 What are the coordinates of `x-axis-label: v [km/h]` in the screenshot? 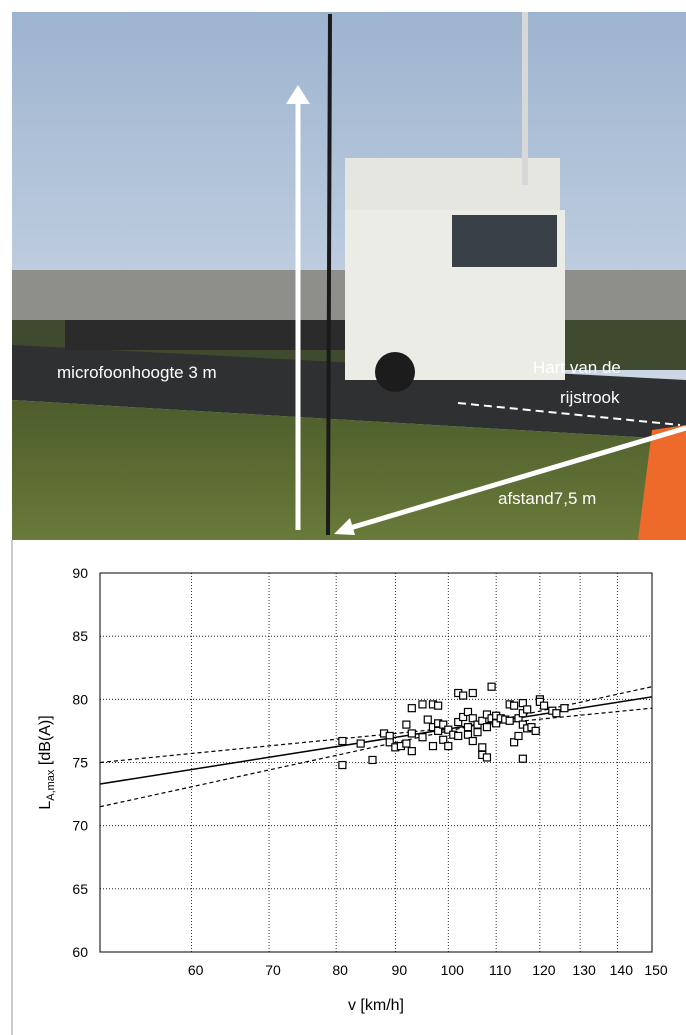 It's located at (376, 1005).